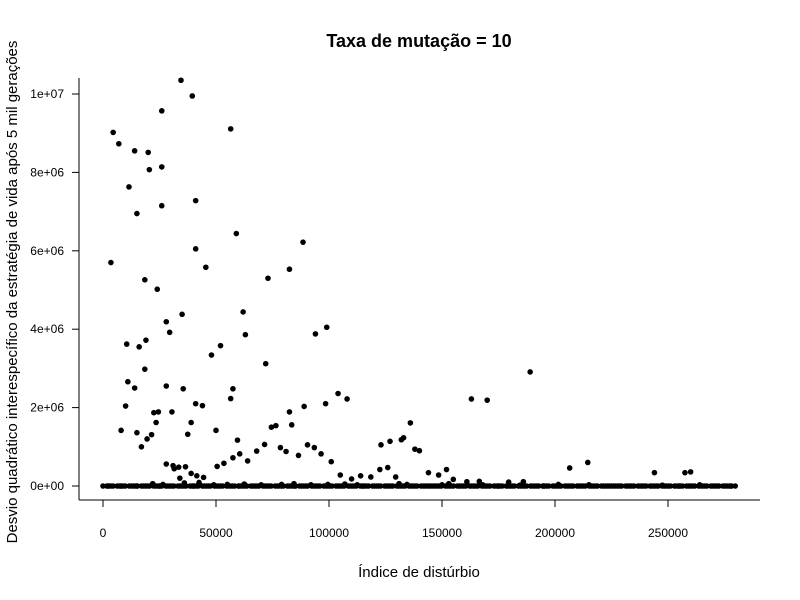 The image size is (800, 600). I want to click on y-tick-label: 0e+00, so click(47, 486).